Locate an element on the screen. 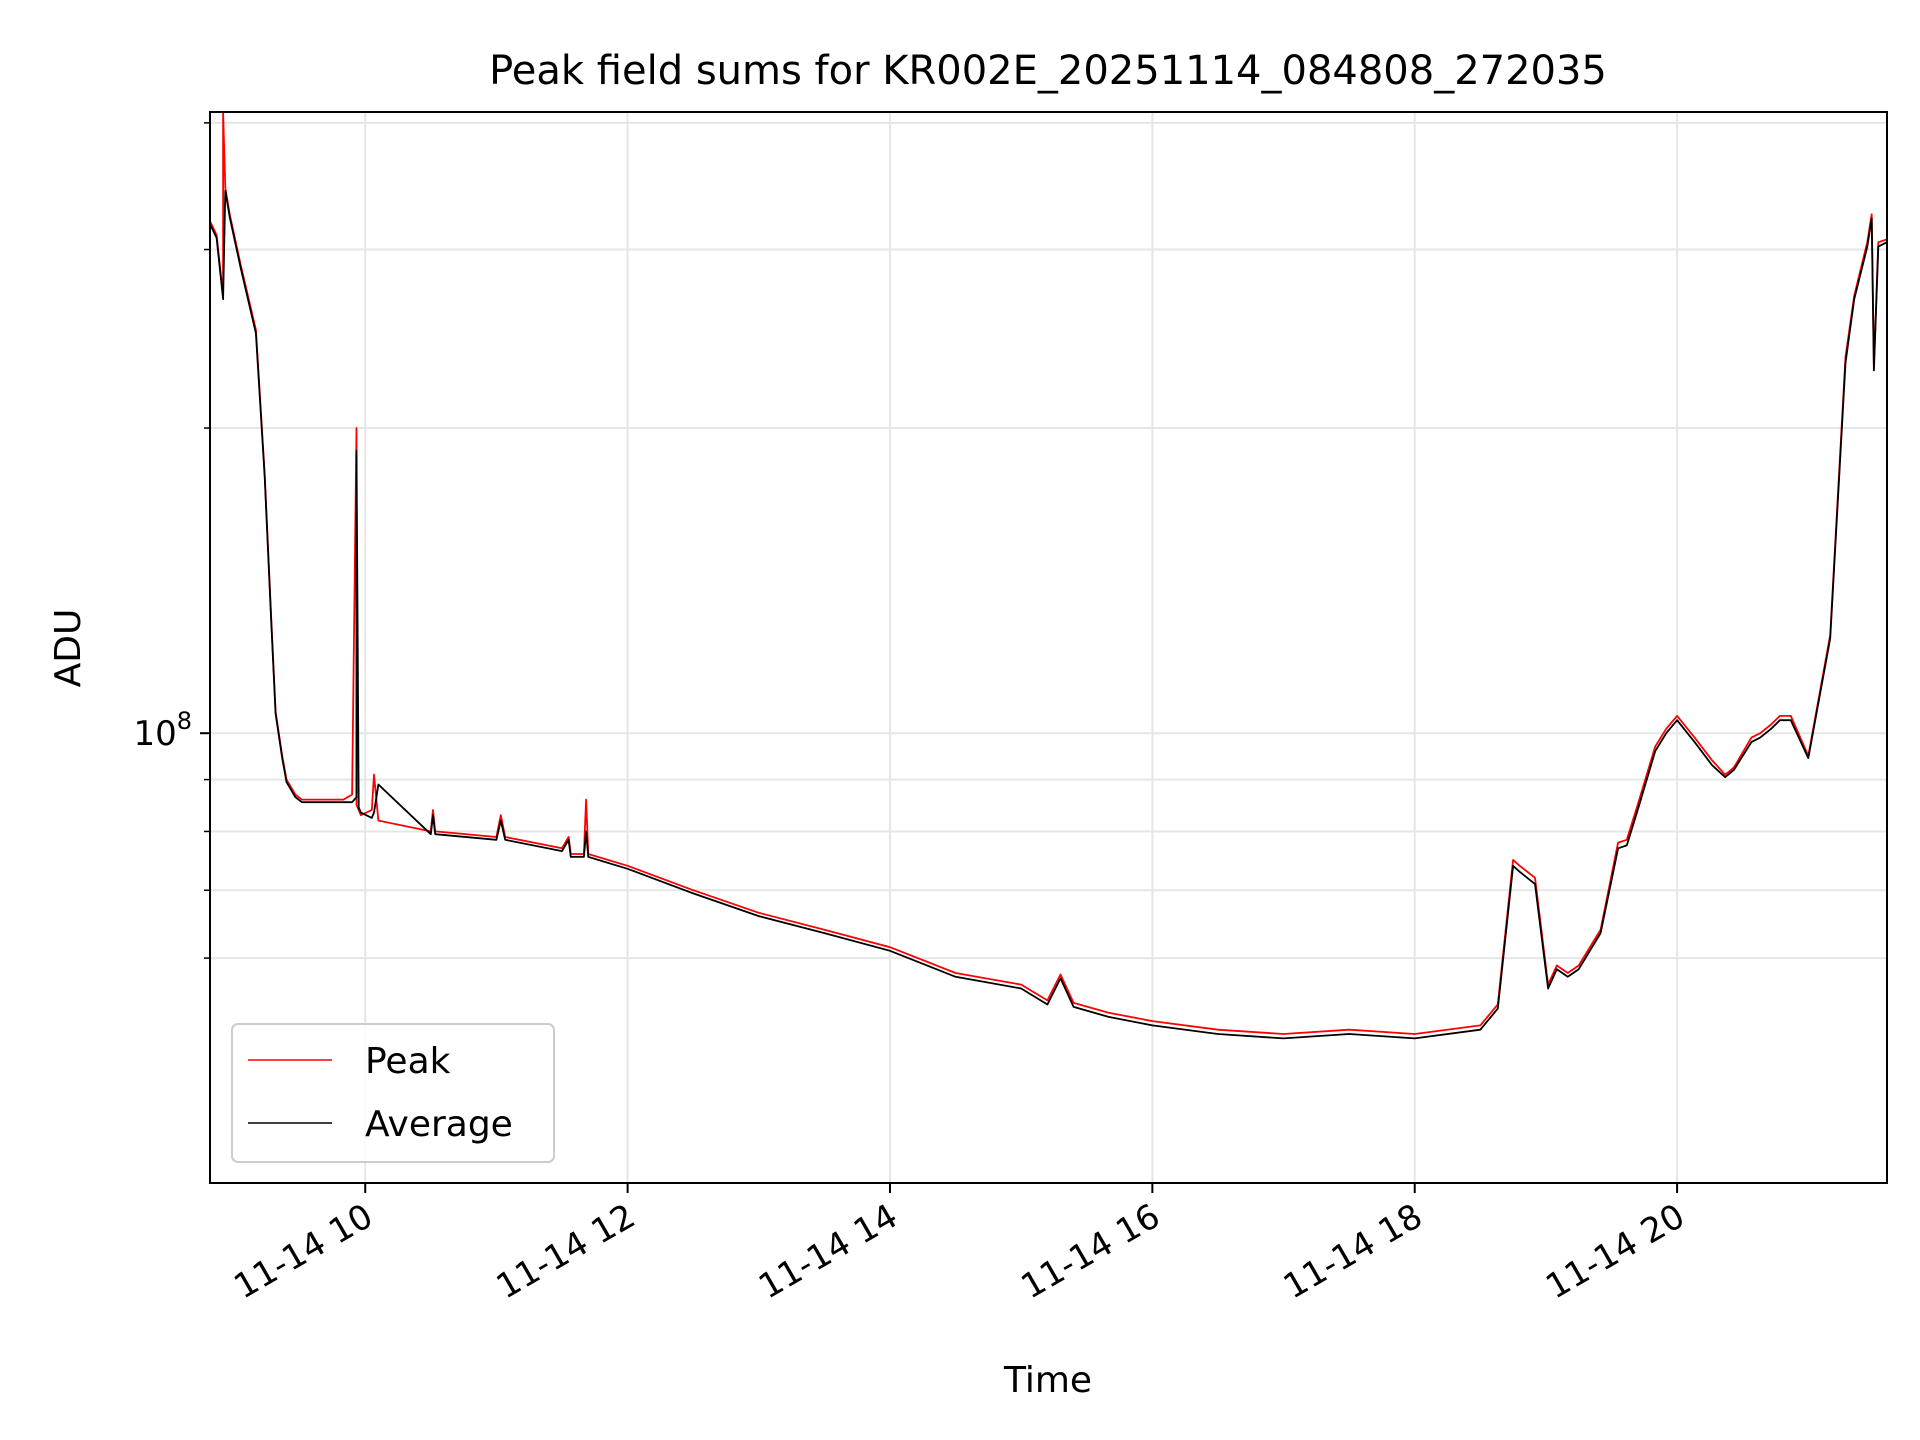 This screenshot has width=1920, height=1440. legend-box is located at coordinates (393, 1093).